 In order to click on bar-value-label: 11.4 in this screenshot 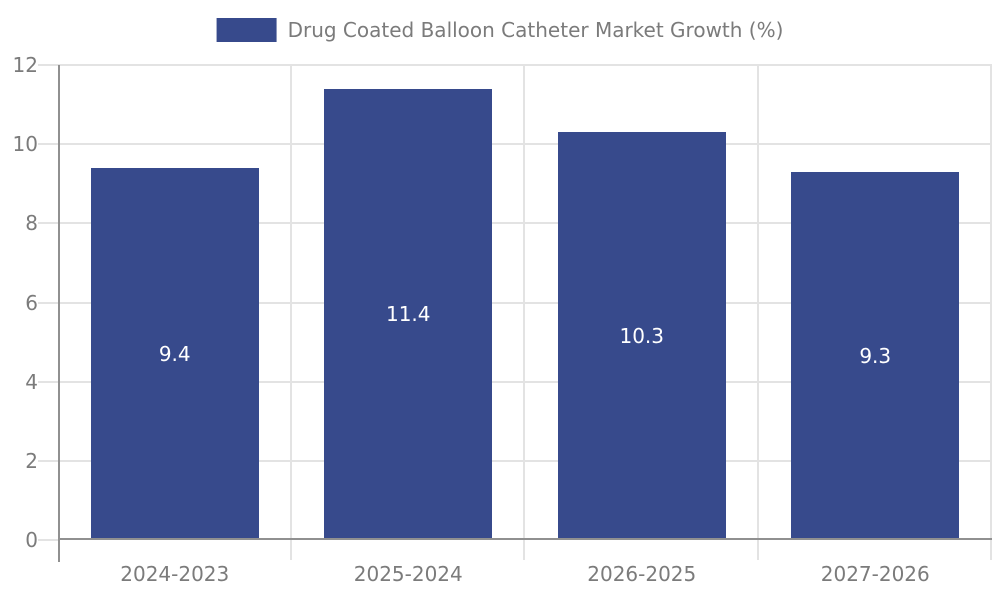, I will do `click(408, 314)`.